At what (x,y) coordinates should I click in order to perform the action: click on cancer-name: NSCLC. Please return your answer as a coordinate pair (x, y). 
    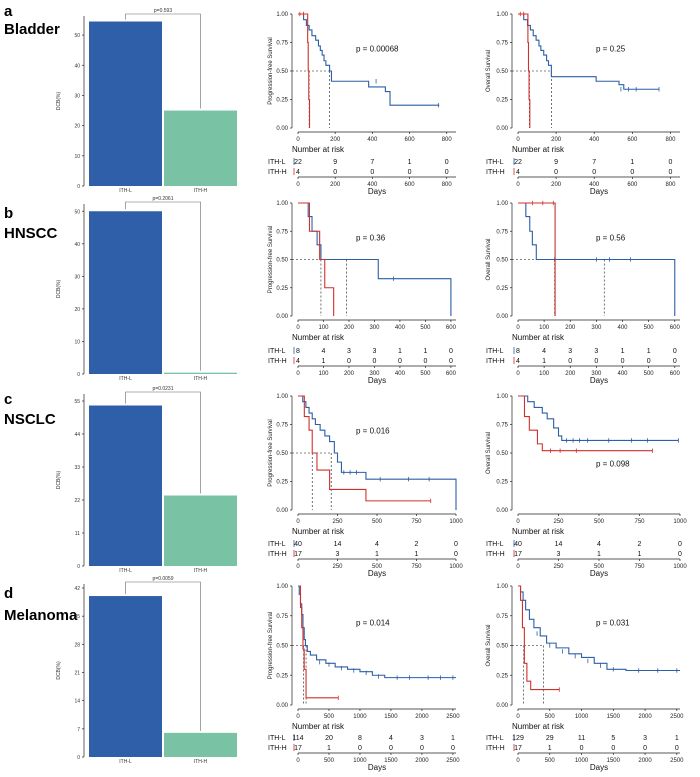
    Looking at the image, I should click on (30, 419).